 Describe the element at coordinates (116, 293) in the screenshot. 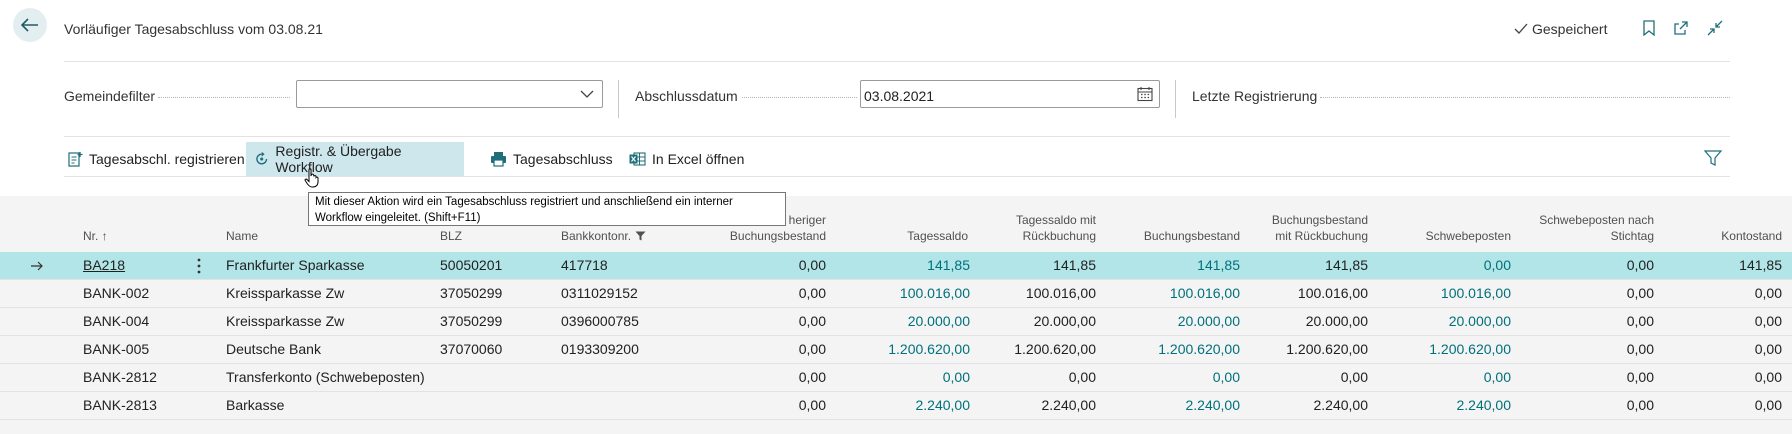

I see `cell-nr: BANK-002` at that location.